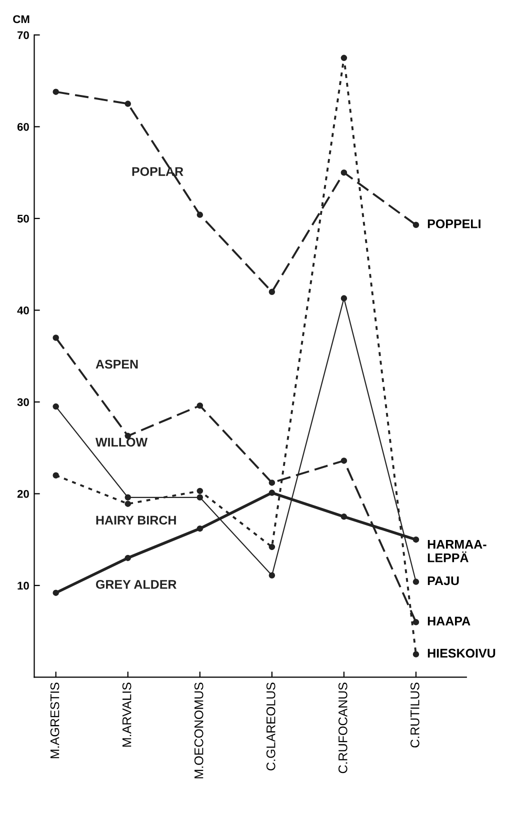 The height and width of the screenshot is (813, 527). I want to click on series-label: GREY ALDER, so click(136, 584).